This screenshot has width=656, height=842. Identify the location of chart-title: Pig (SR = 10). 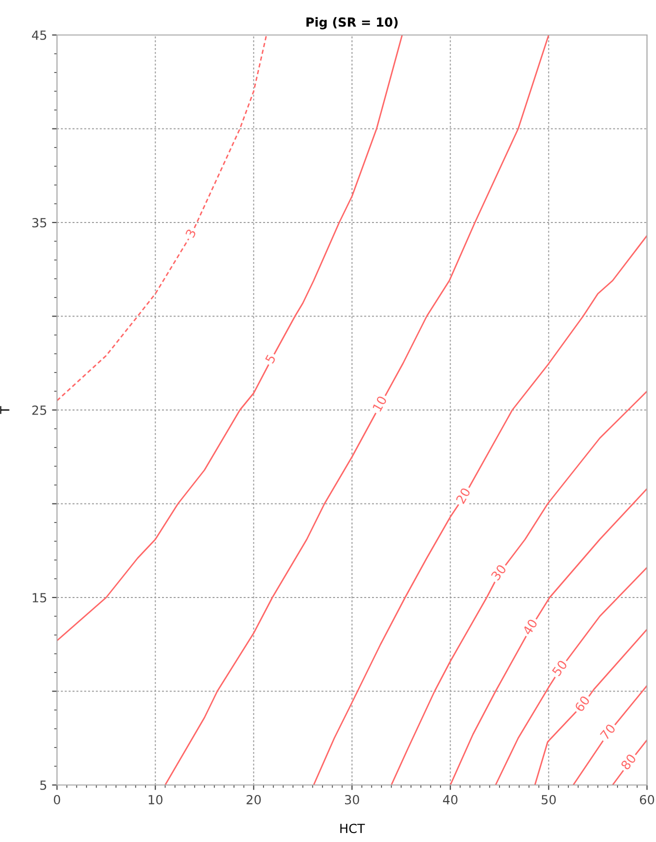
(352, 23).